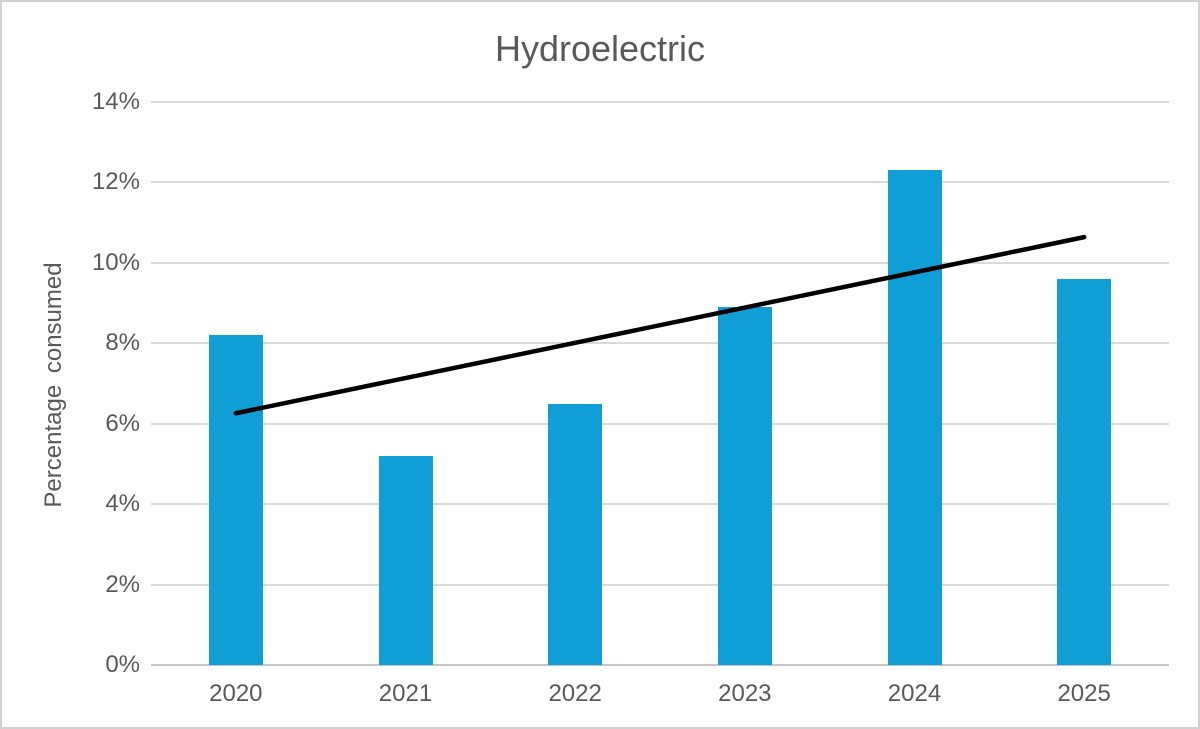  Describe the element at coordinates (122, 423) in the screenshot. I see `y-tick-label: 6%` at that location.